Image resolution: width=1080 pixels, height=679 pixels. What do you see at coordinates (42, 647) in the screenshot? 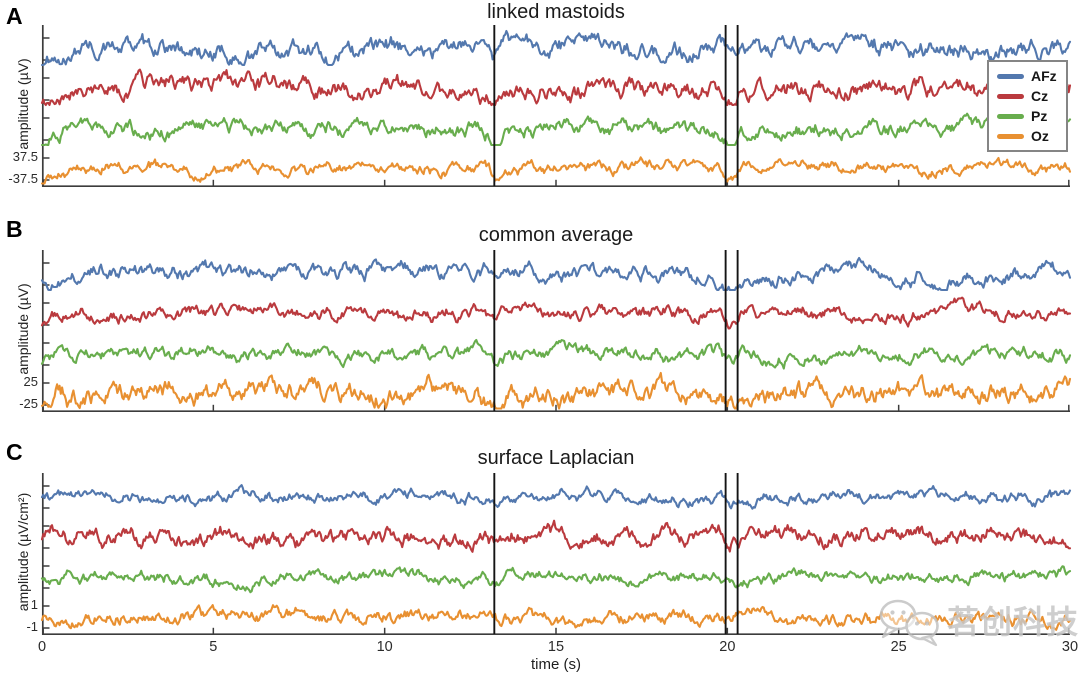
I see `x-tick-label: 0` at bounding box center [42, 647].